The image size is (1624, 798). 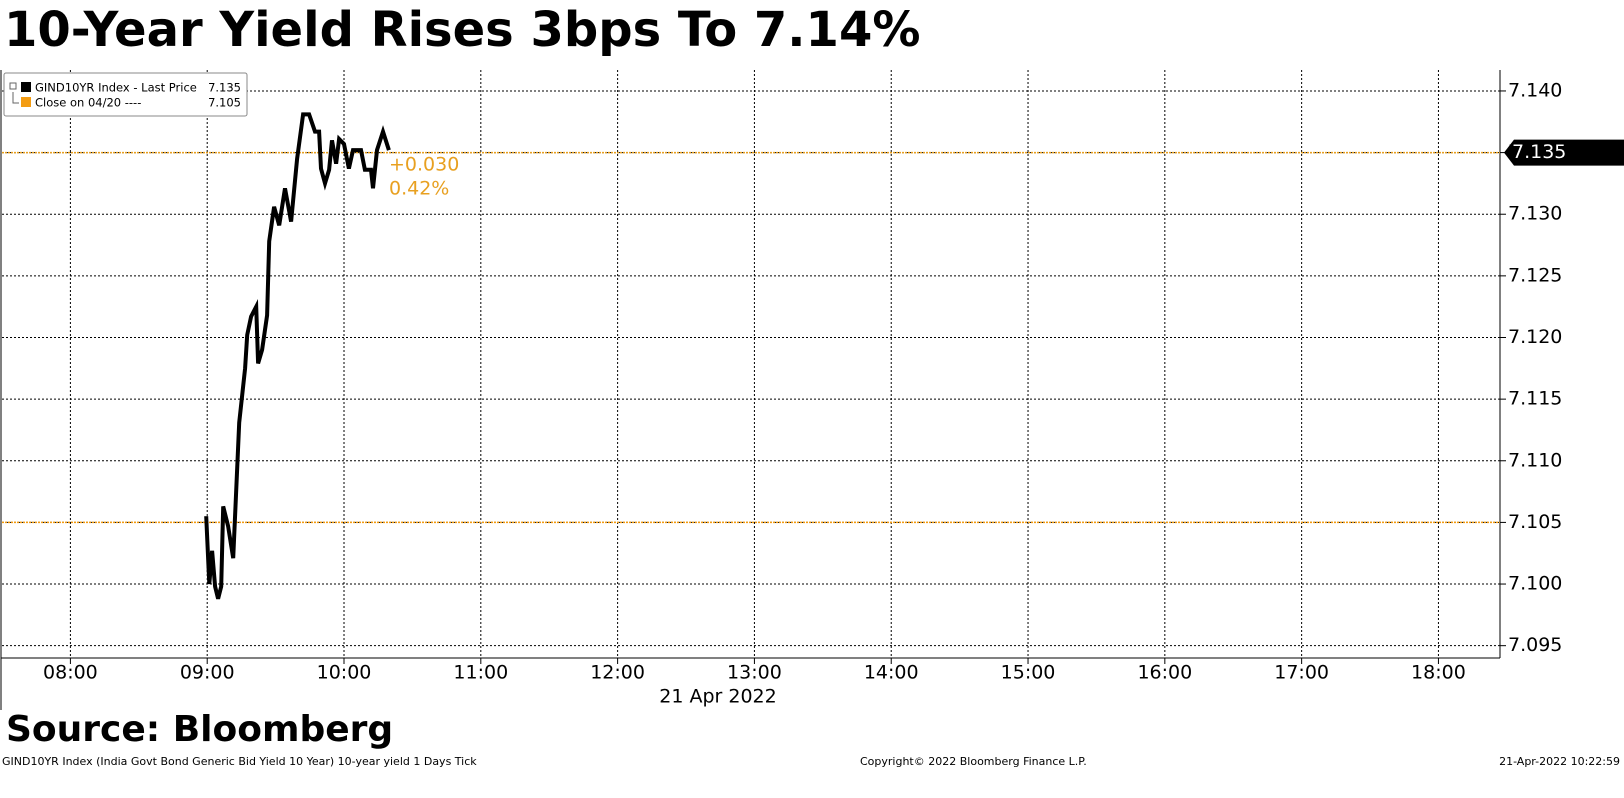 I want to click on legend-toggle, so click(x=13, y=86).